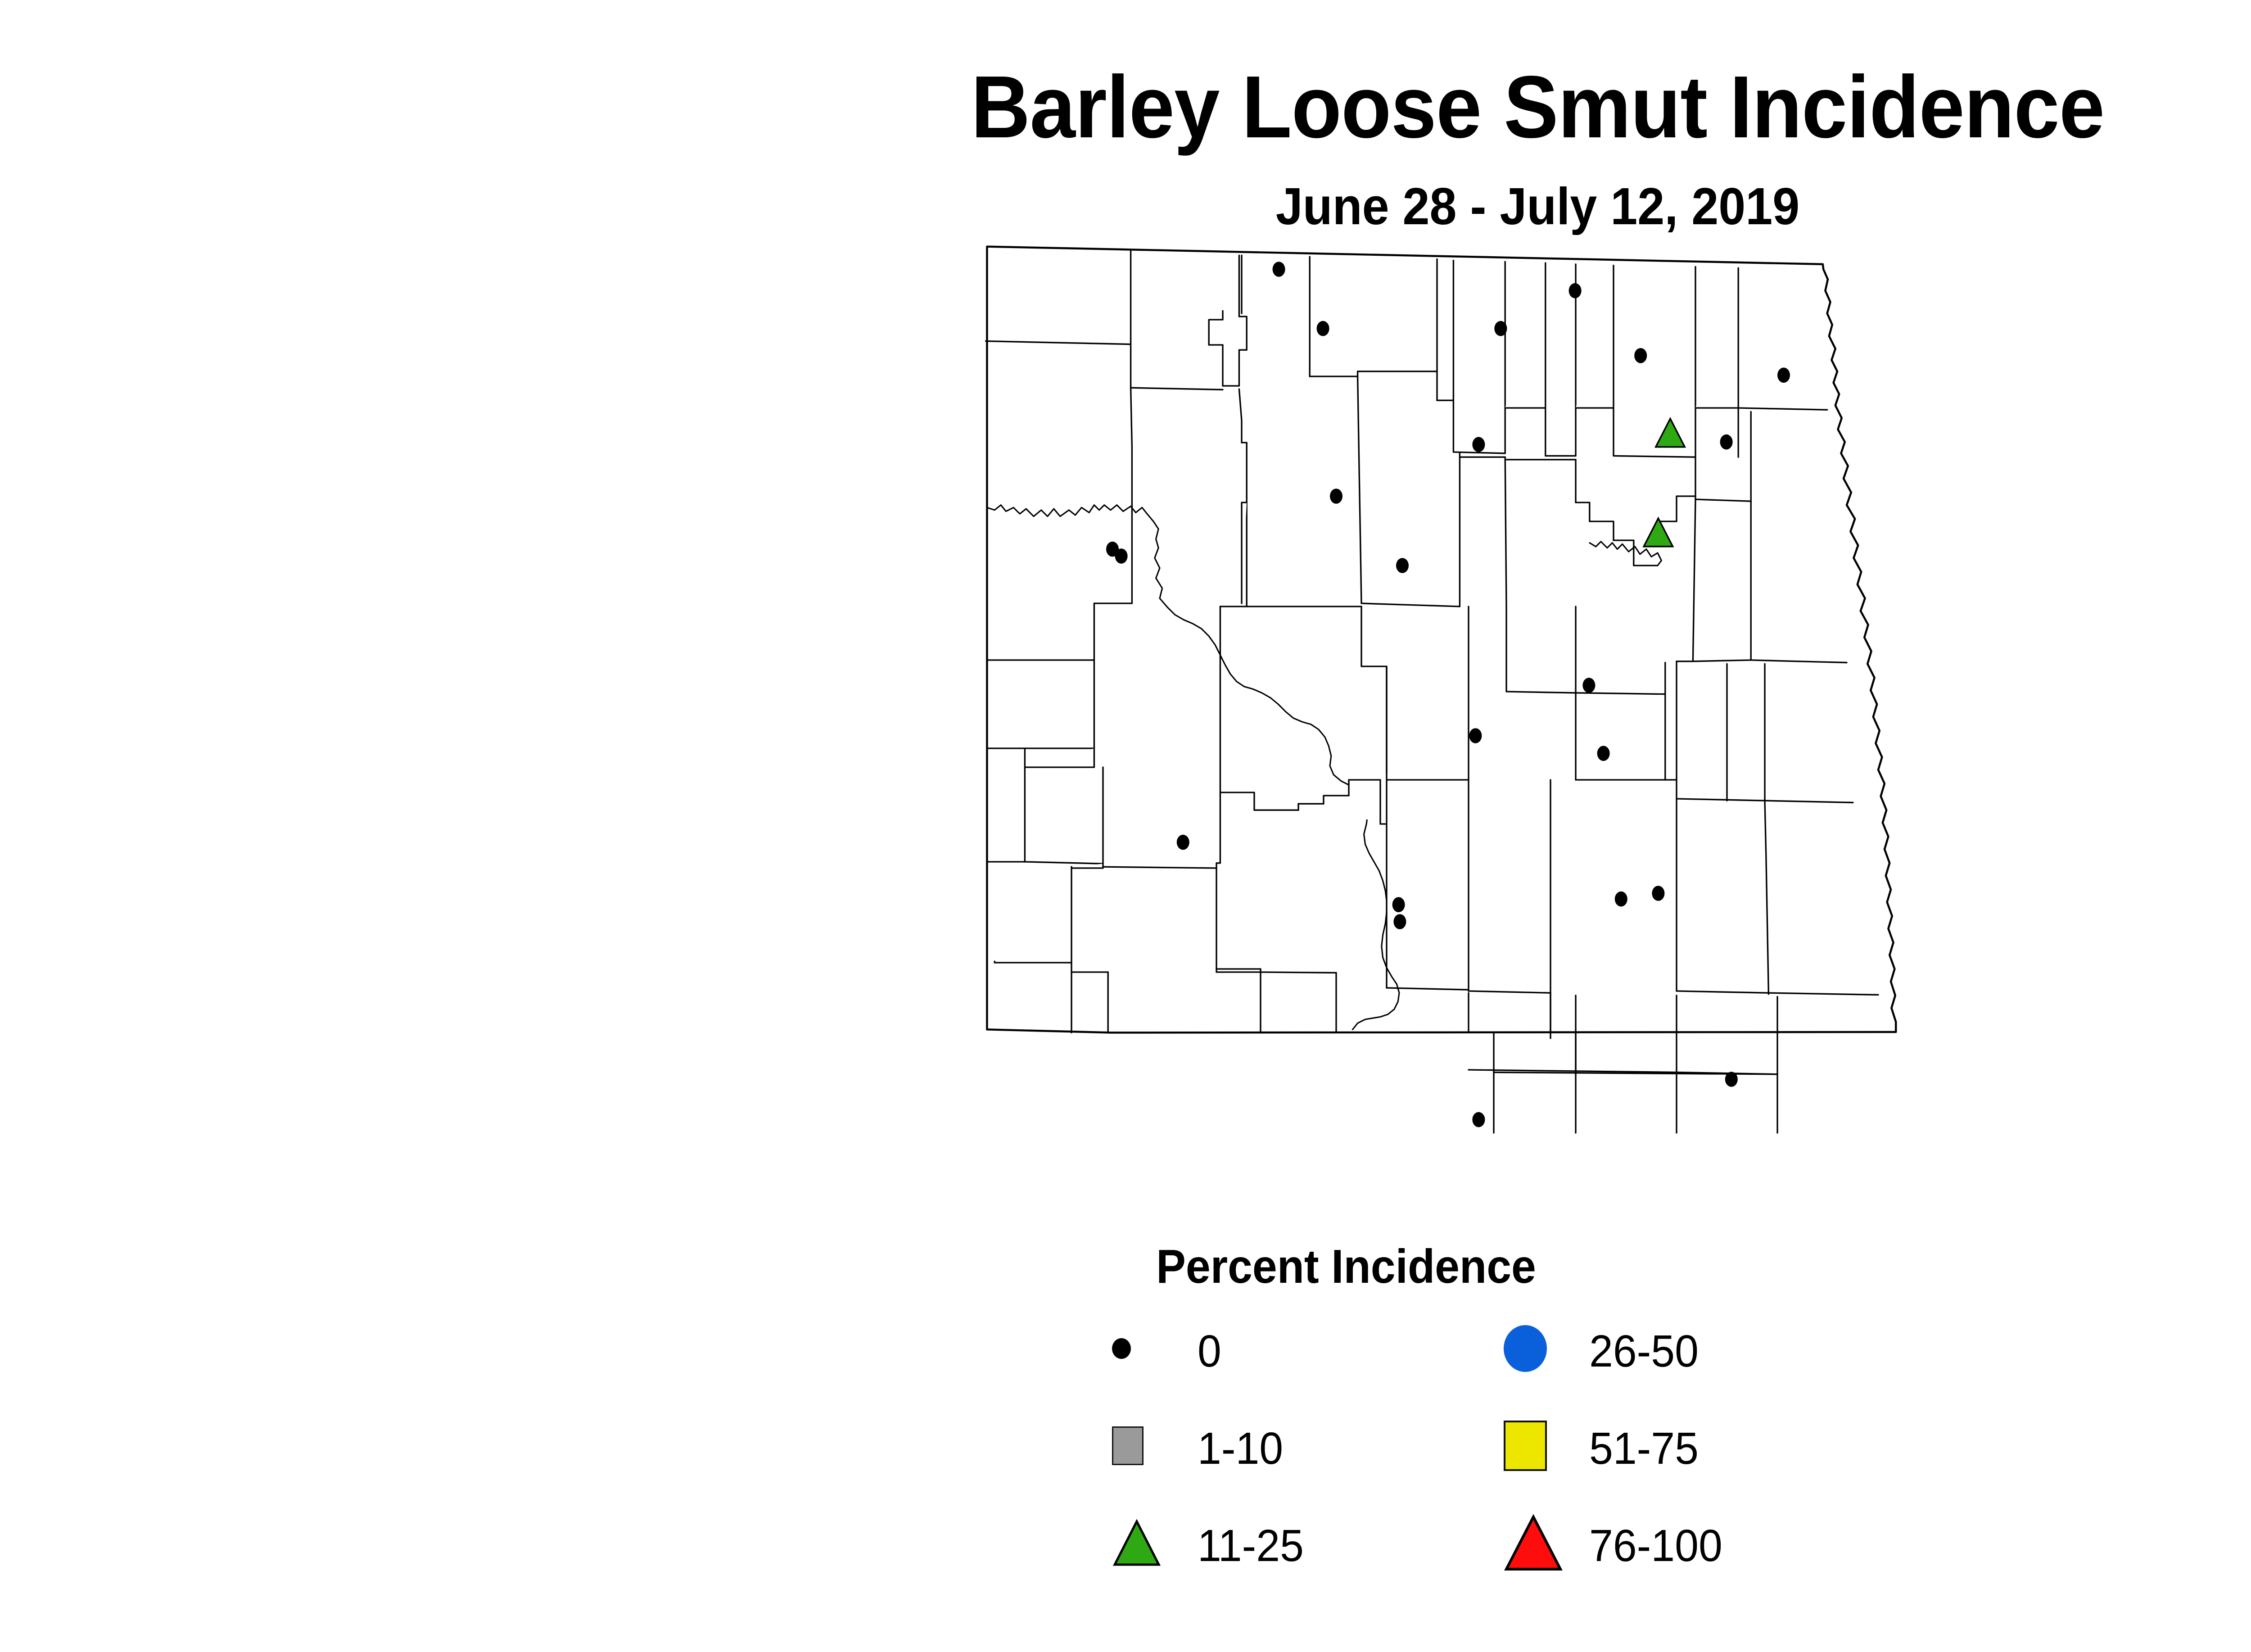 Image resolution: width=2251 pixels, height=1652 pixels. Describe the element at coordinates (1209, 1351) in the screenshot. I see `legend-label-0: 0` at that location.